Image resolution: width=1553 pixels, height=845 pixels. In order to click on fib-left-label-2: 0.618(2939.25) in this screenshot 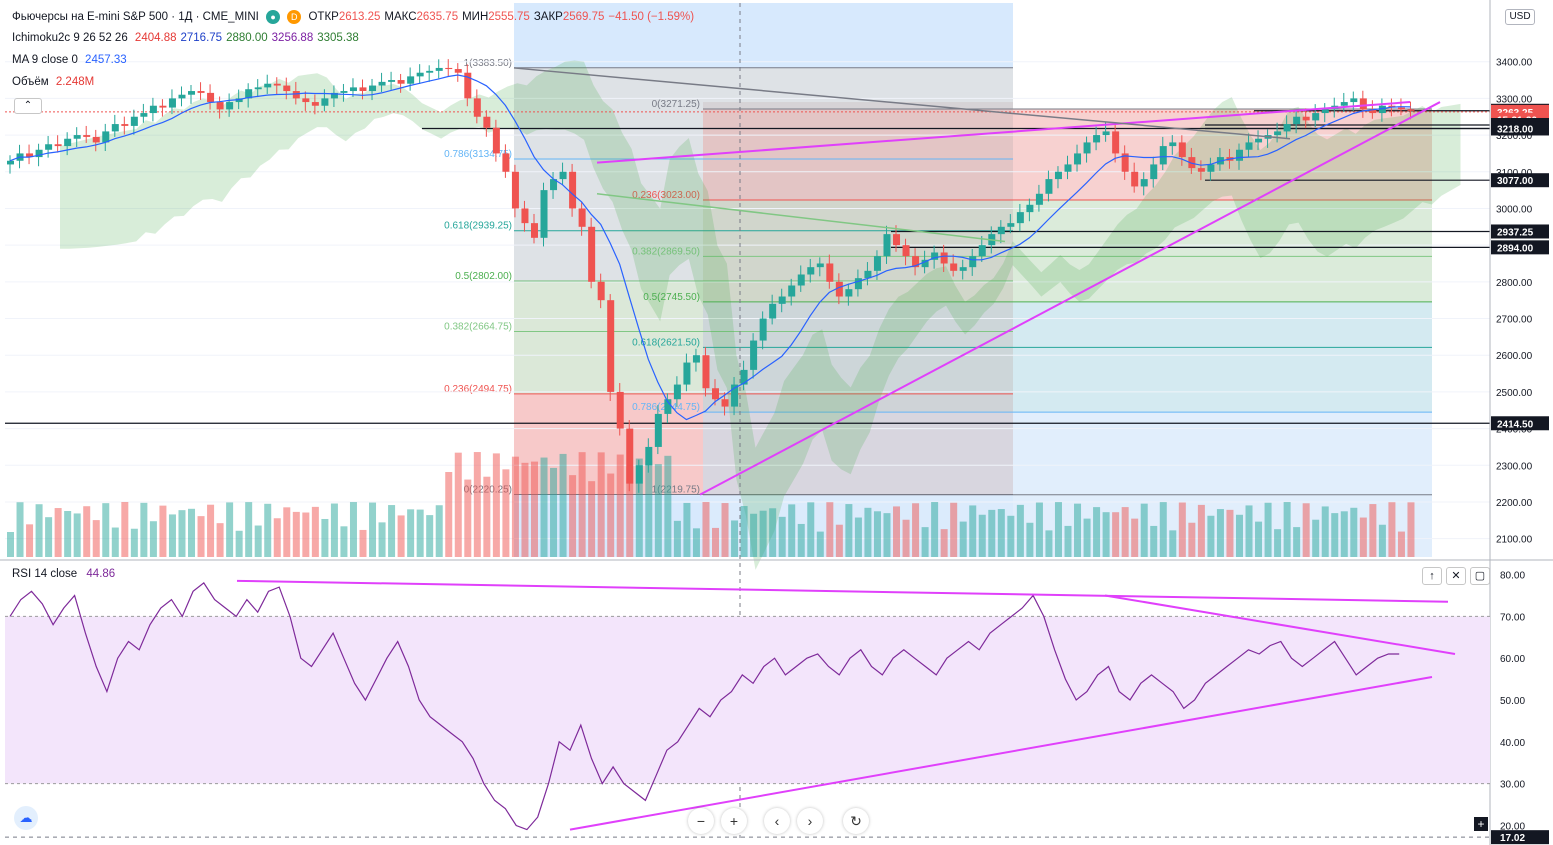, I will do `click(478, 226)`.